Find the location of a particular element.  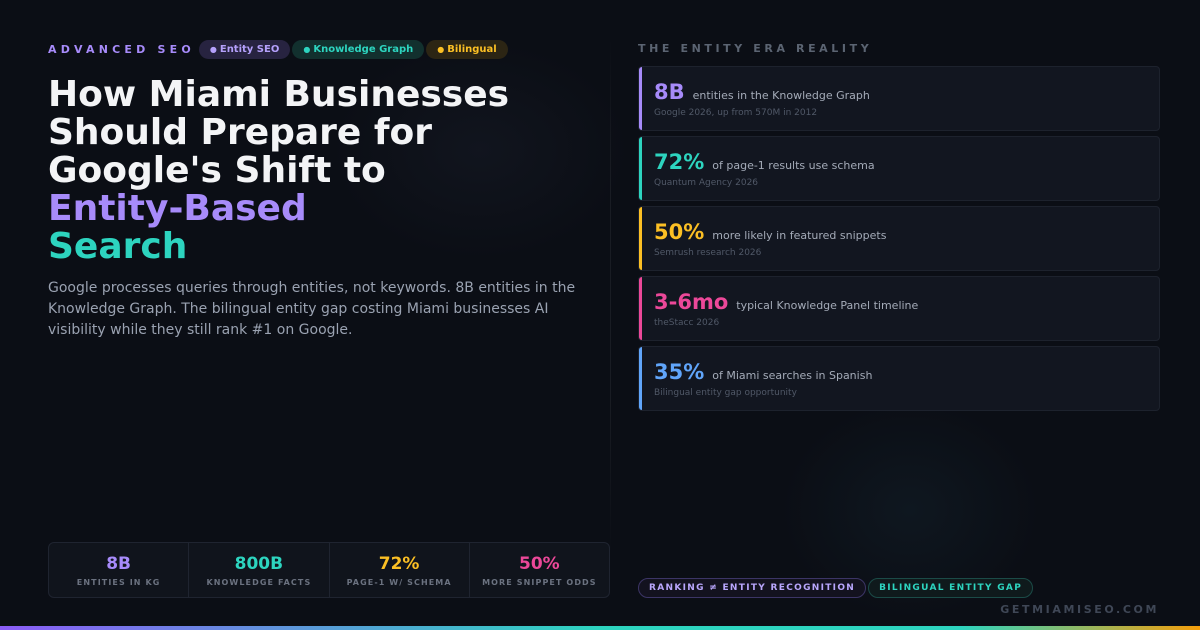

gradient-footer-bar is located at coordinates (600, 628).